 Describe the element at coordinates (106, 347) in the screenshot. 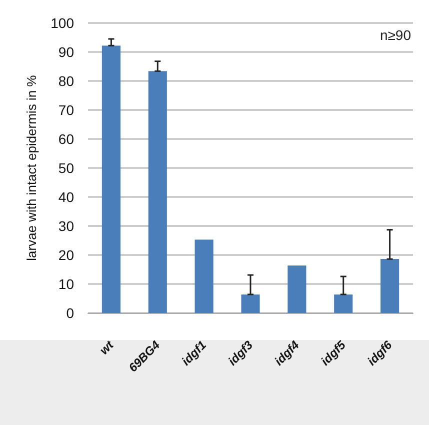

I see `x-tick-label: wt` at that location.